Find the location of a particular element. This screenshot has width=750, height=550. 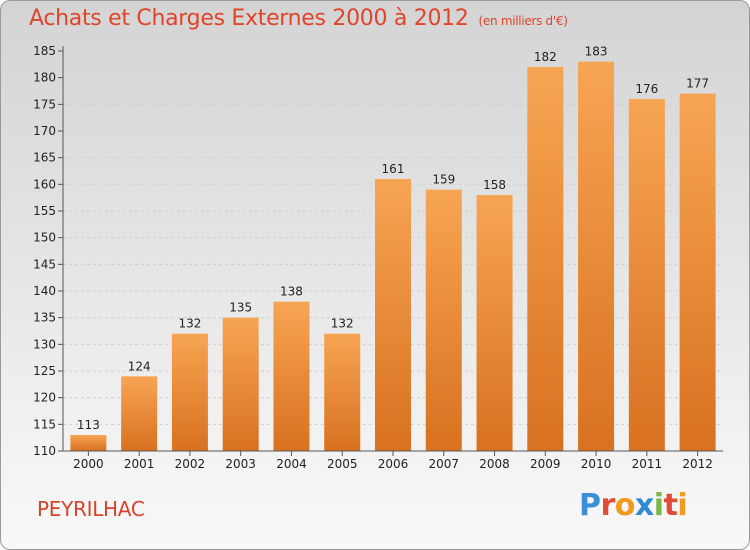

x-tick-label: 2012 is located at coordinates (697, 464).